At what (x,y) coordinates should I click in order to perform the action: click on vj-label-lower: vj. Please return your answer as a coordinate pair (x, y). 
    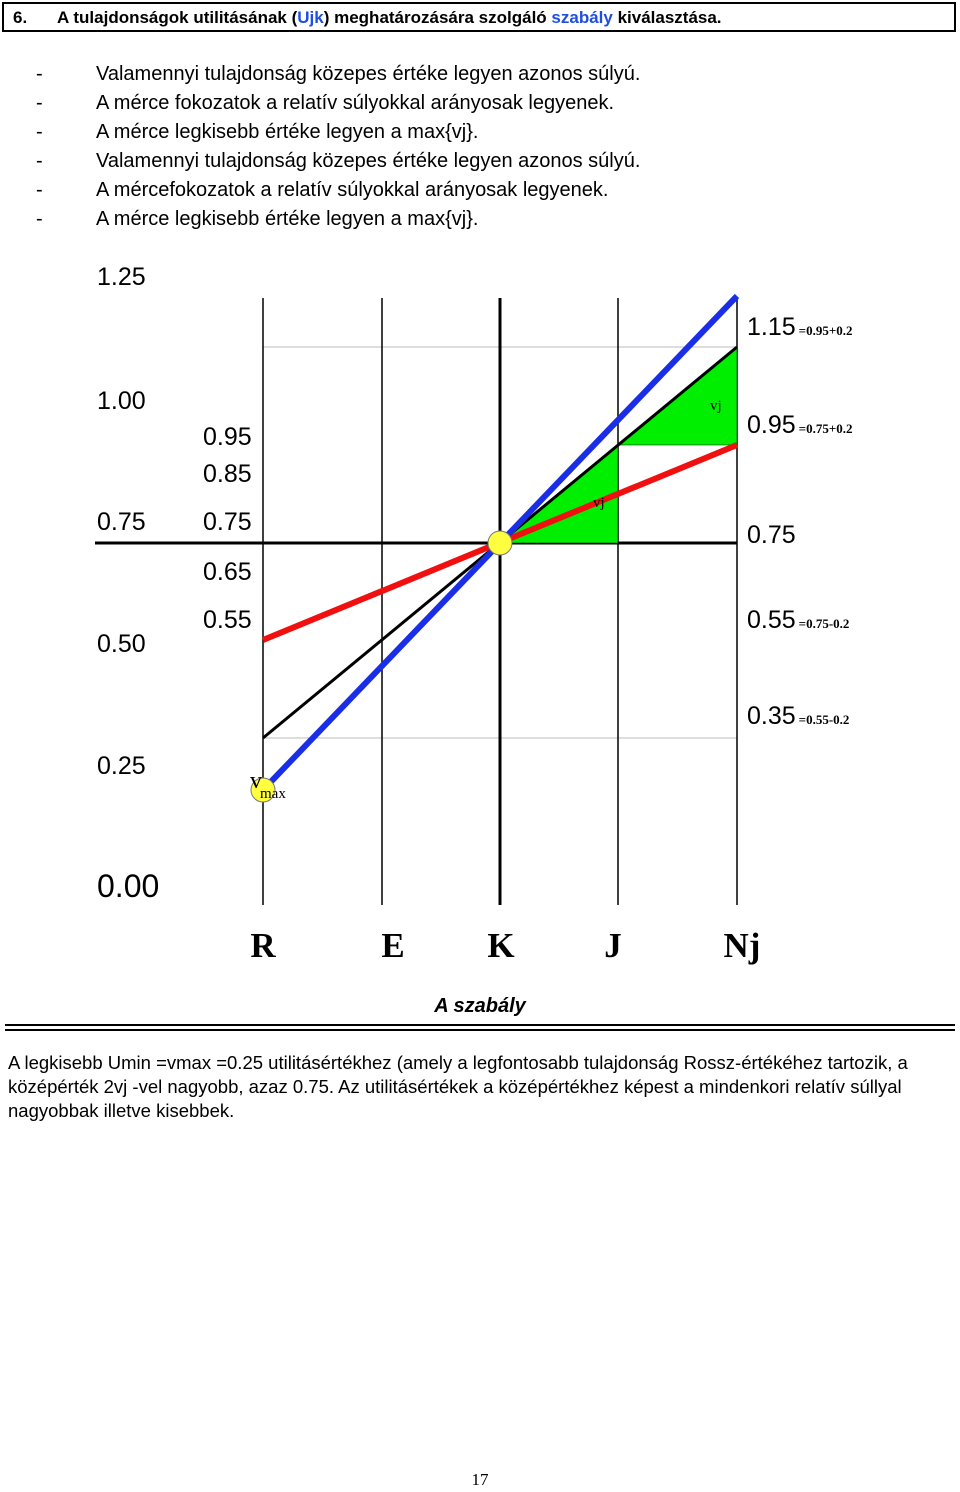
    Looking at the image, I should click on (599, 503).